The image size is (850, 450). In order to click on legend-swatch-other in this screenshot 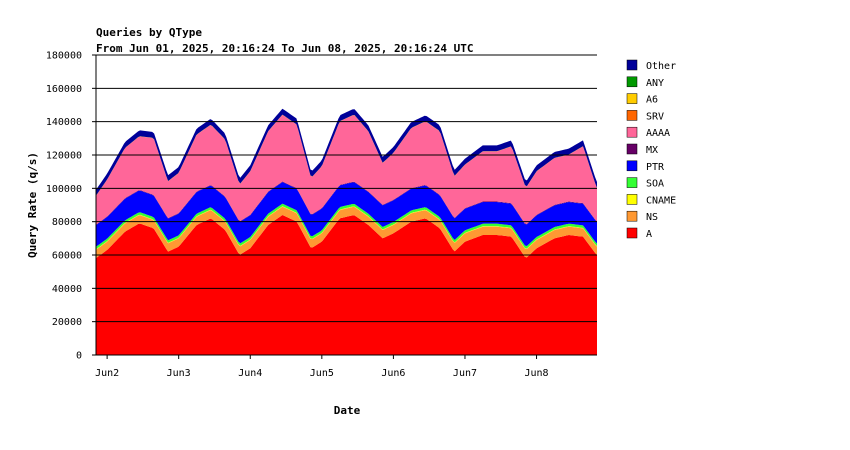, I will do `click(632, 65)`.